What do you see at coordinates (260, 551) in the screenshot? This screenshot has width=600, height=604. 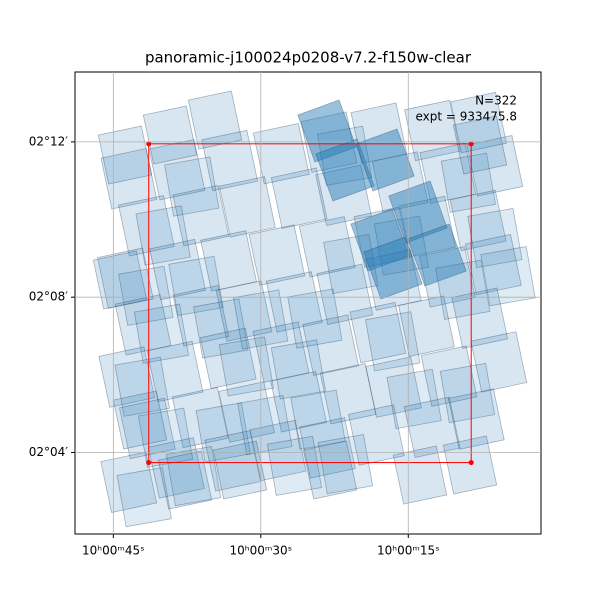 I see `x-tick-label: 10ʰ00ᵐ30ˢ` at bounding box center [260, 551].